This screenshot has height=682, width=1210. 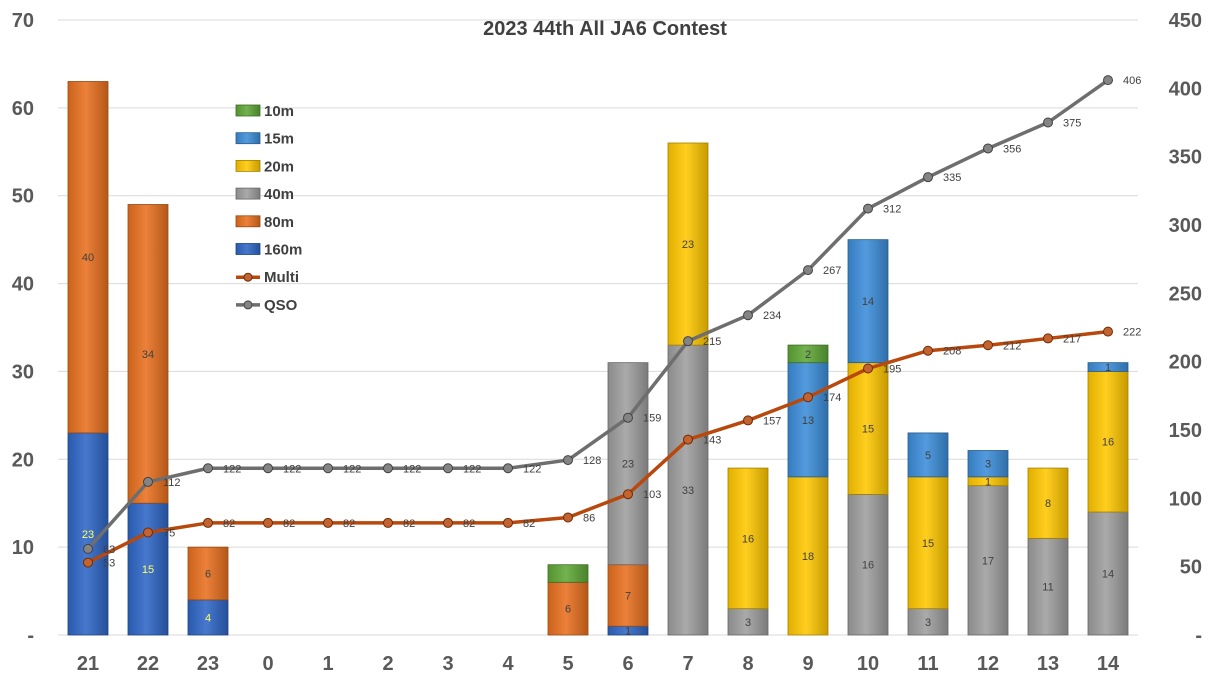 I want to click on category-label: 2, so click(x=387, y=664).